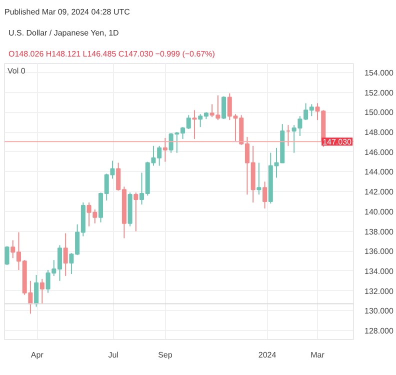 The width and height of the screenshot is (396, 375). What do you see at coordinates (379, 271) in the screenshot?
I see `y-tick-label: 134.000` at bounding box center [379, 271].